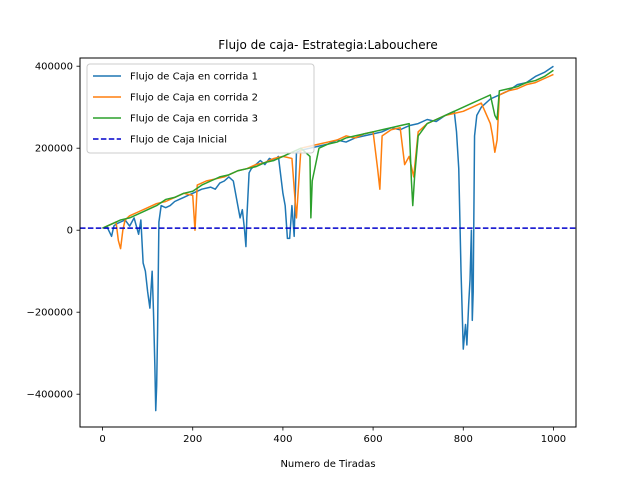 This screenshot has width=640, height=480. What do you see at coordinates (54, 149) in the screenshot?
I see `y-tick-label: 200000` at bounding box center [54, 149].